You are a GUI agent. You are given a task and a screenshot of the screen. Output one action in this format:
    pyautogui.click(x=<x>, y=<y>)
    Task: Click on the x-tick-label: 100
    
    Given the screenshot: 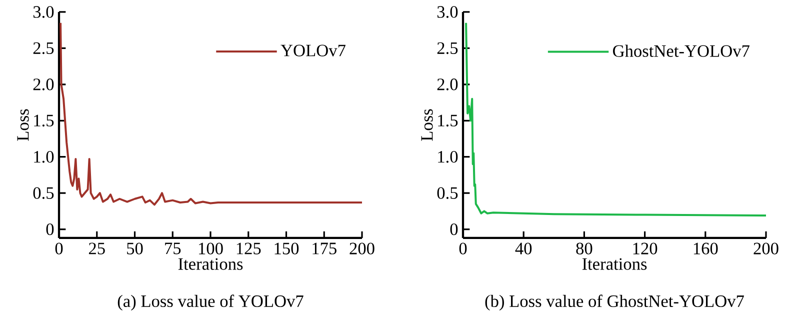 What is the action you would take?
    pyautogui.click(x=211, y=248)
    